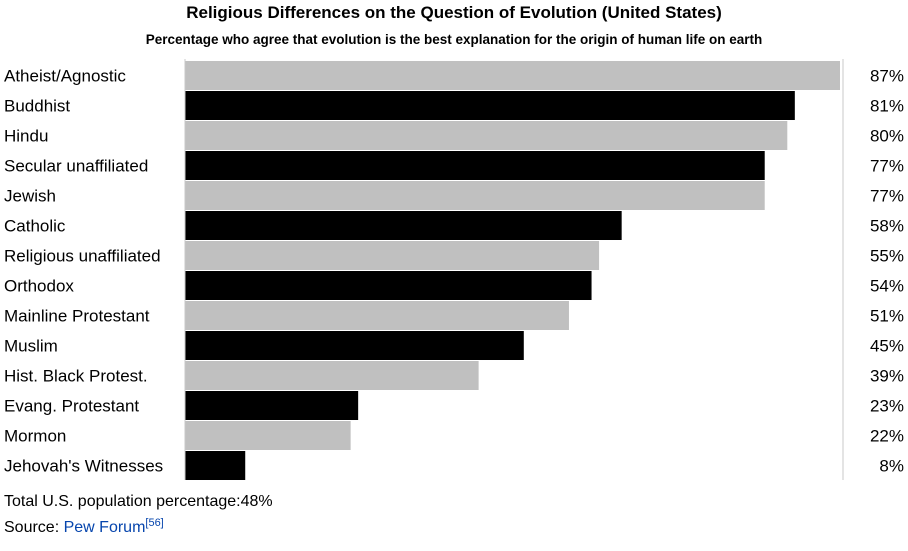 The width and height of the screenshot is (908, 551). I want to click on category-label: Secular unaffiliated, so click(76, 166).